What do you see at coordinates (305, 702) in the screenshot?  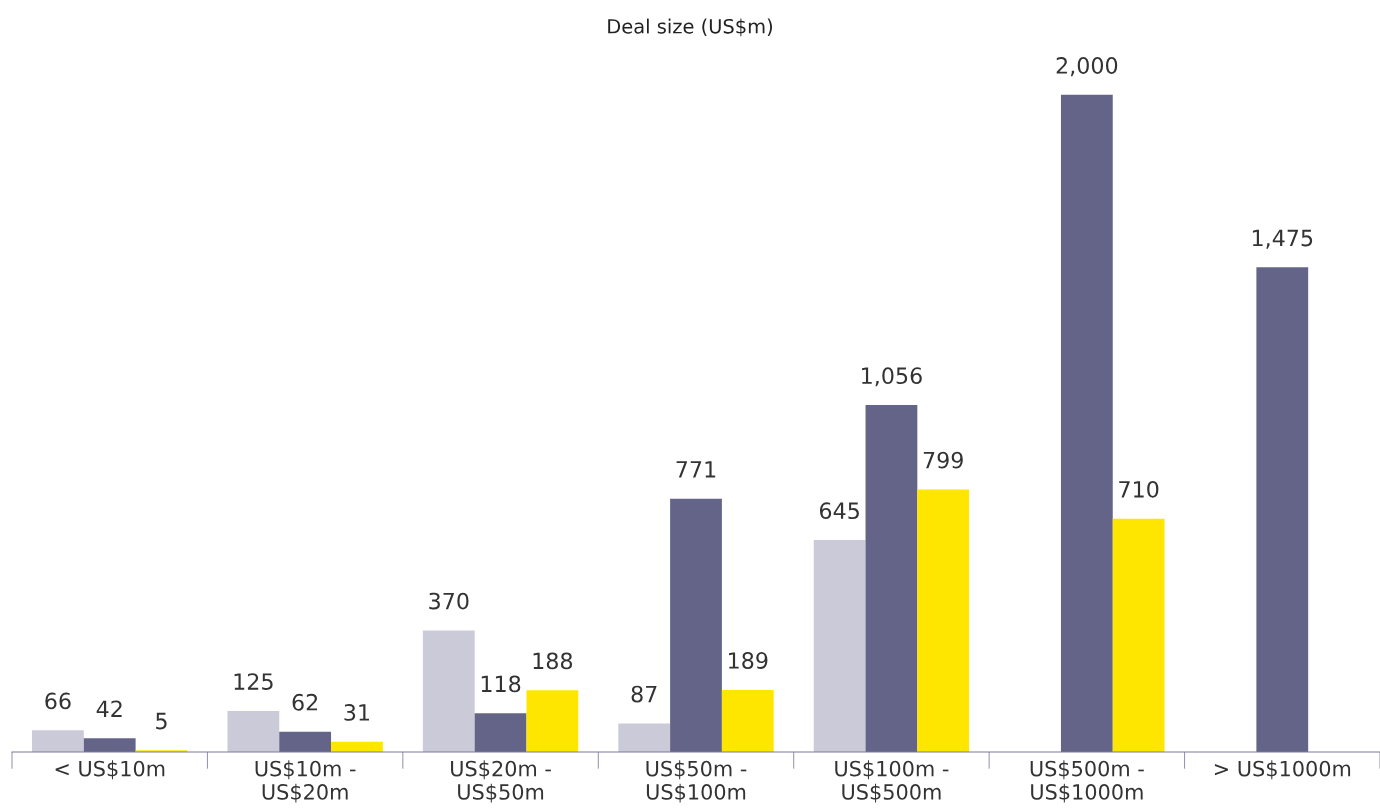 I see `data-label: 62` at bounding box center [305, 702].